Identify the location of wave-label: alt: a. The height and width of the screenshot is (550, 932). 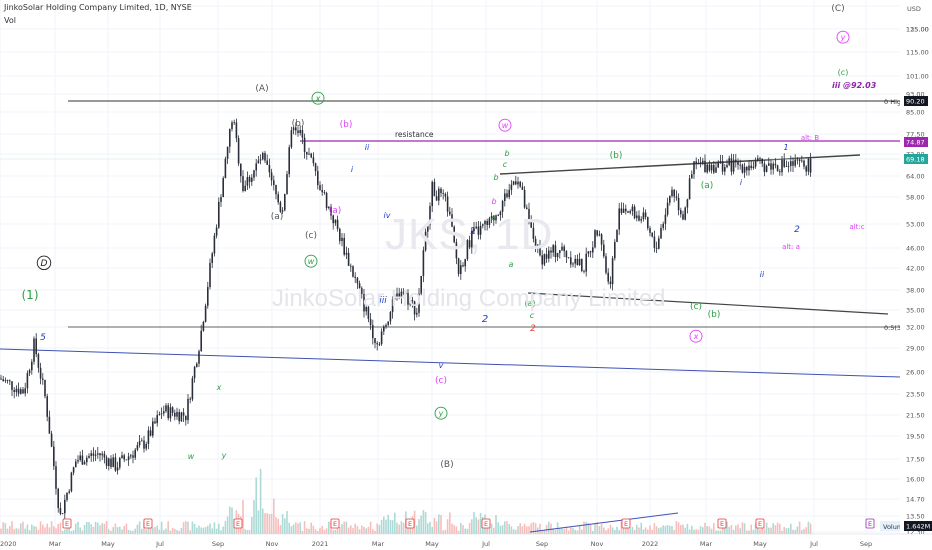
(791, 247).